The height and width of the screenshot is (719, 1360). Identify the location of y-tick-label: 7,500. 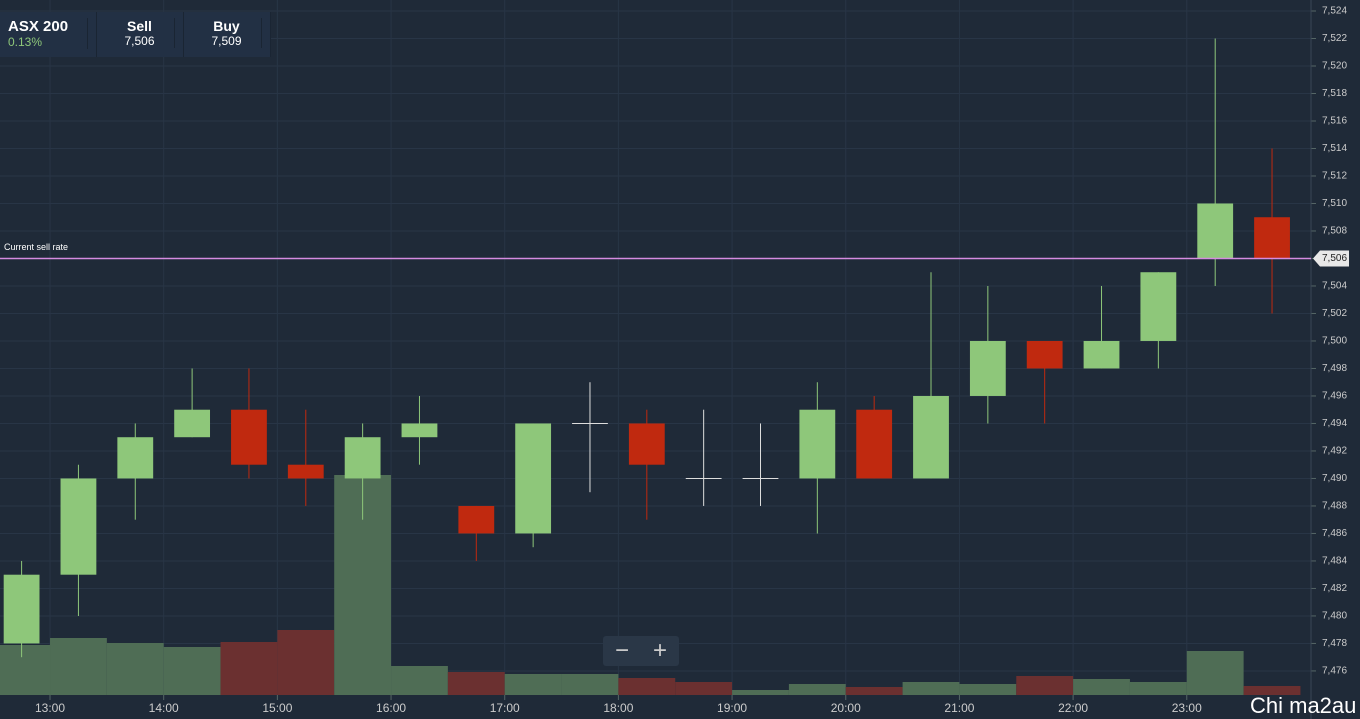
(1334, 341).